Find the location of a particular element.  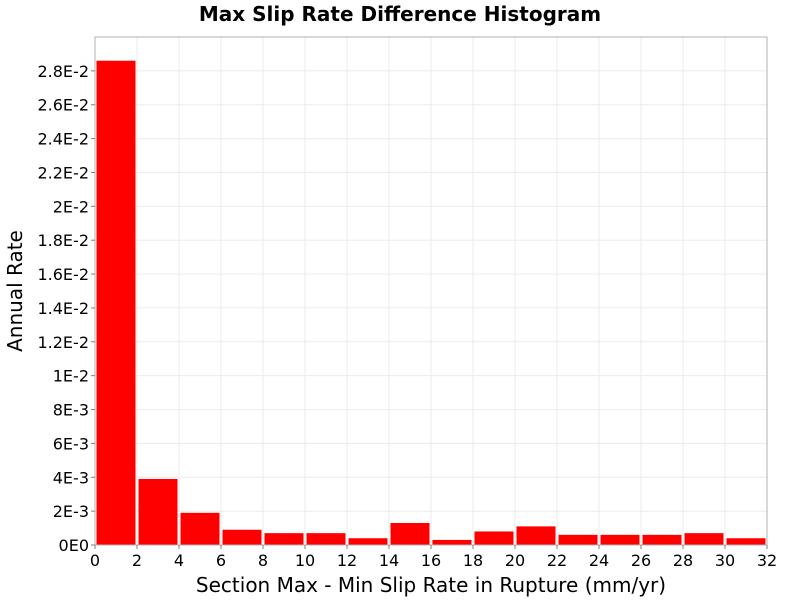

y-tick-label: 2.4E-2 is located at coordinates (63, 139).